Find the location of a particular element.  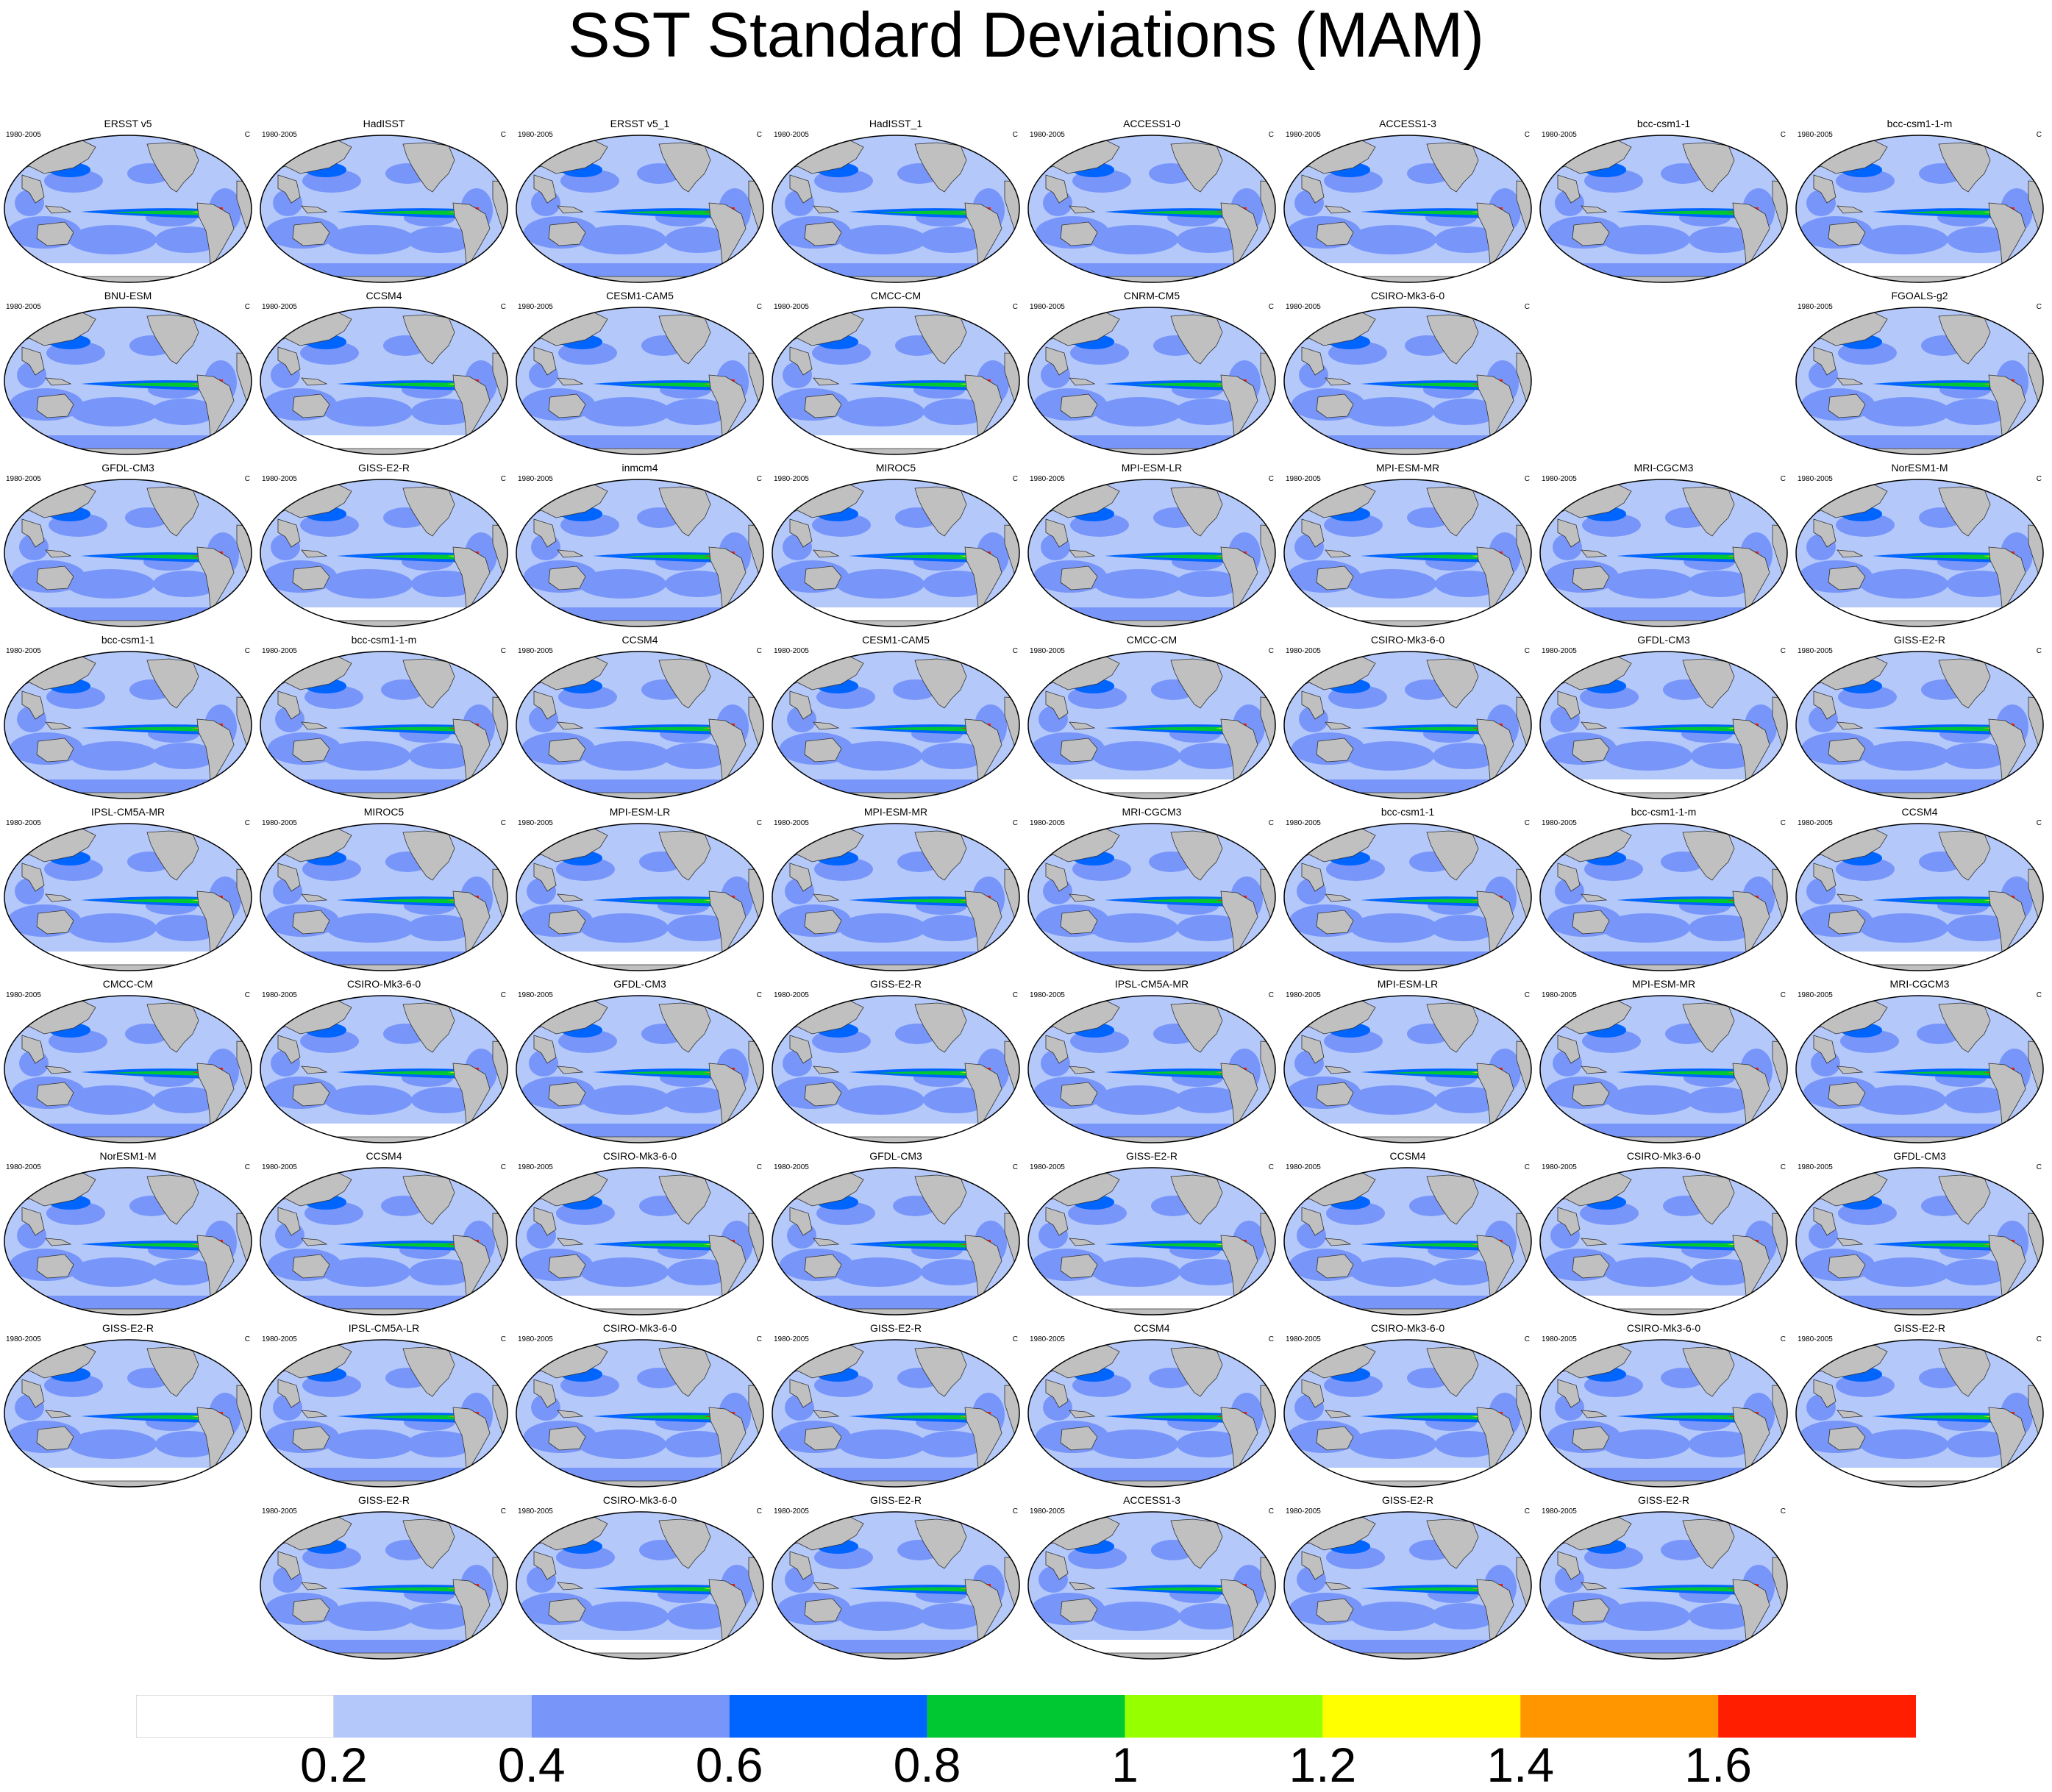

map-panel: CSIRO-Mk3-6-0 1980-2005 C is located at coordinates (1408, 719).